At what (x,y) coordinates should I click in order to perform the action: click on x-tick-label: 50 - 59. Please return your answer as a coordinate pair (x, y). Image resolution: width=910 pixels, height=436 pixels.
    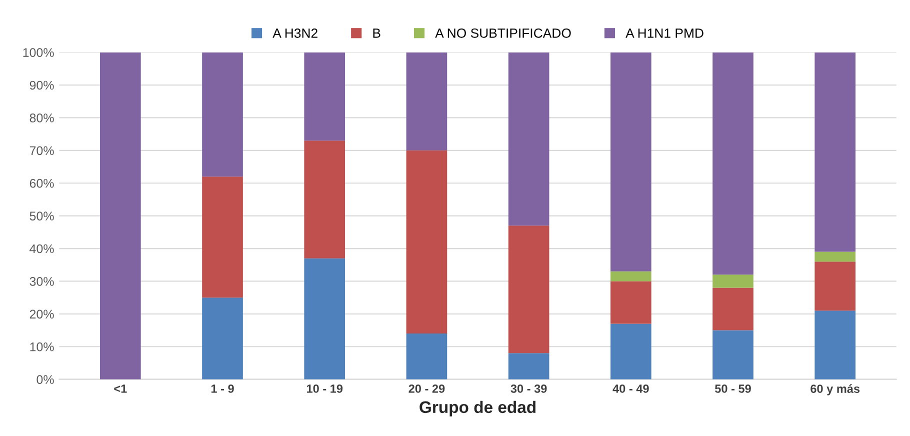
    Looking at the image, I should click on (732, 388).